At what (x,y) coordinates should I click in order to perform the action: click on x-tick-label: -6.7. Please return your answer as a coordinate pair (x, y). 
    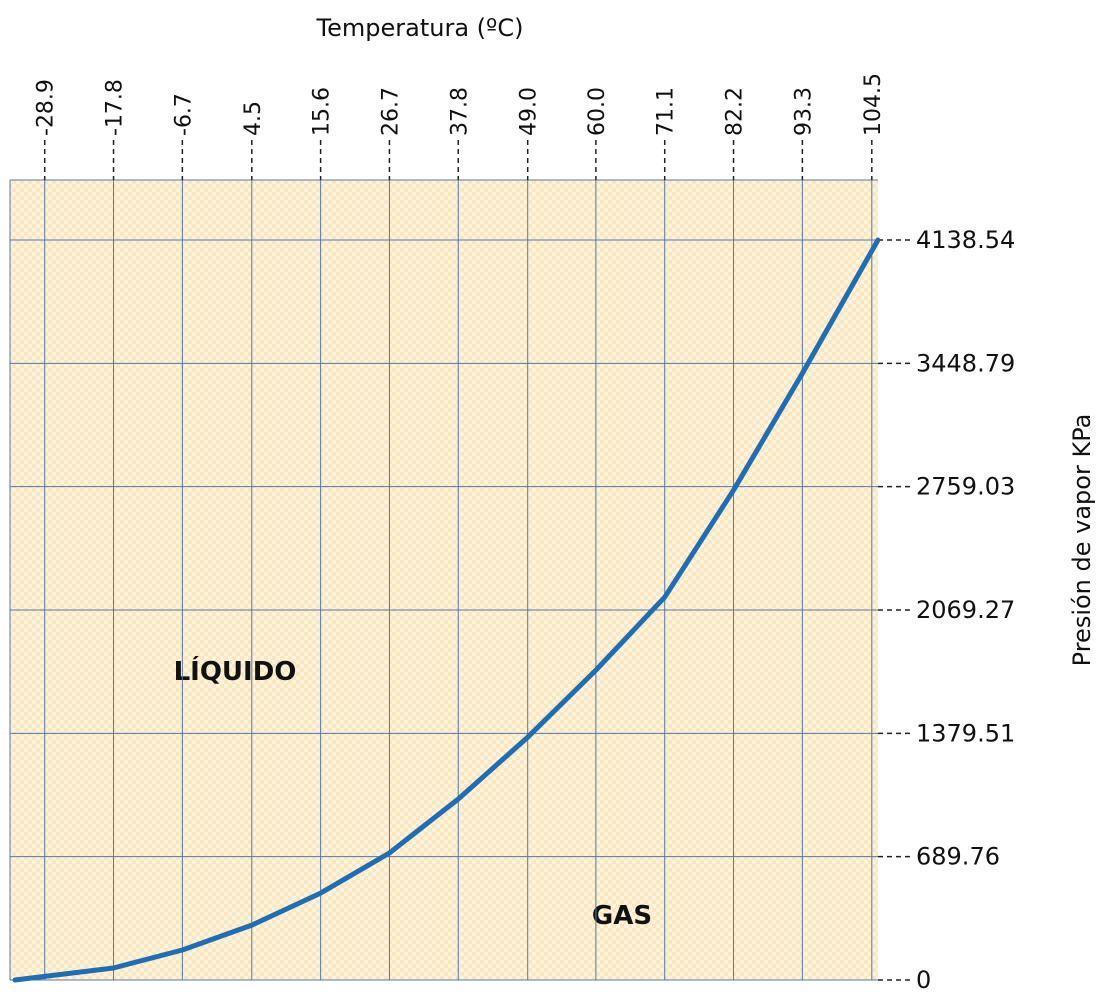
    Looking at the image, I should click on (183, 114).